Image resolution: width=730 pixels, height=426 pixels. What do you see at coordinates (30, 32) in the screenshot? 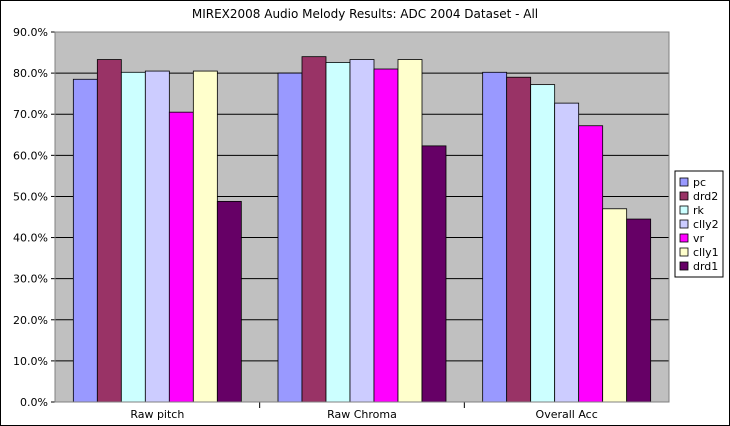
I see `y-tick-label: 90.0%` at bounding box center [30, 32].